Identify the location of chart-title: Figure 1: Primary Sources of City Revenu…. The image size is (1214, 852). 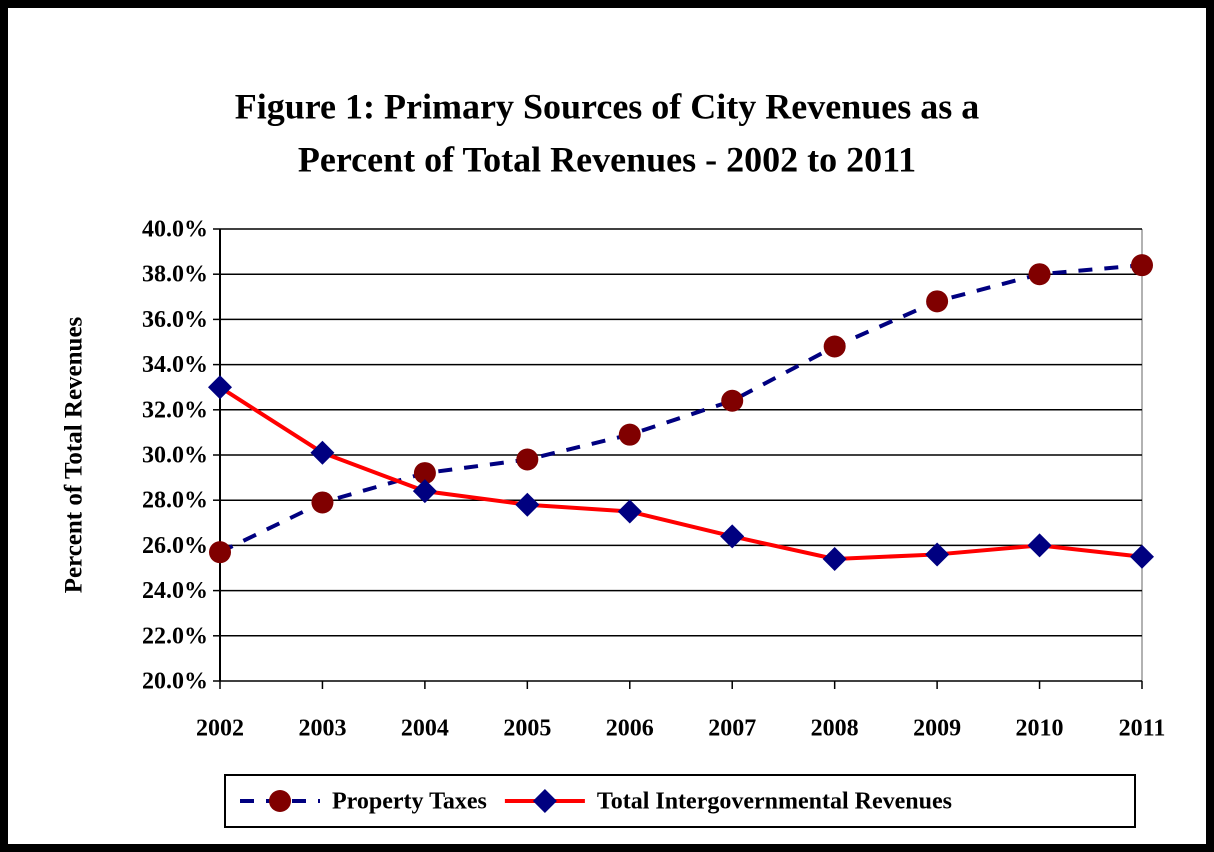
(607, 106).